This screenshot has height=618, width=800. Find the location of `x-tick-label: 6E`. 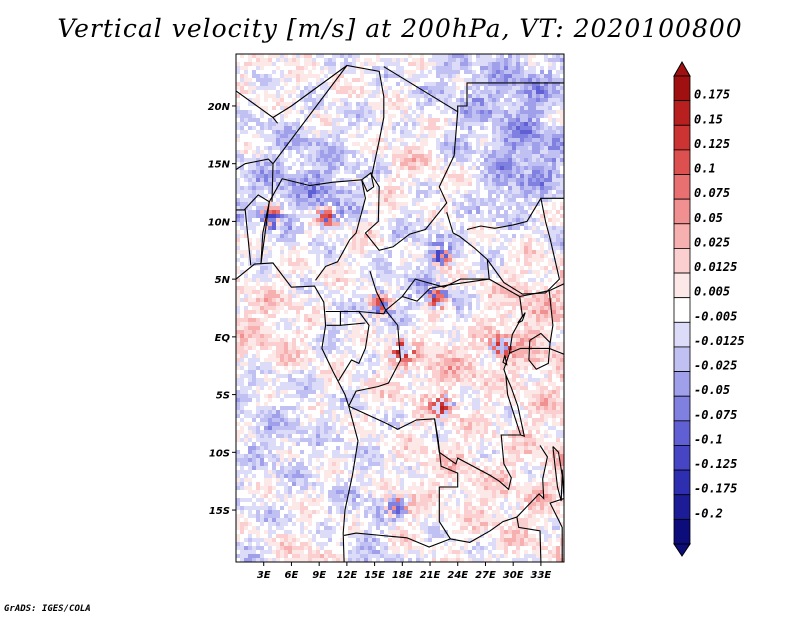

x-tick-label: 6E is located at coordinates (292, 575).